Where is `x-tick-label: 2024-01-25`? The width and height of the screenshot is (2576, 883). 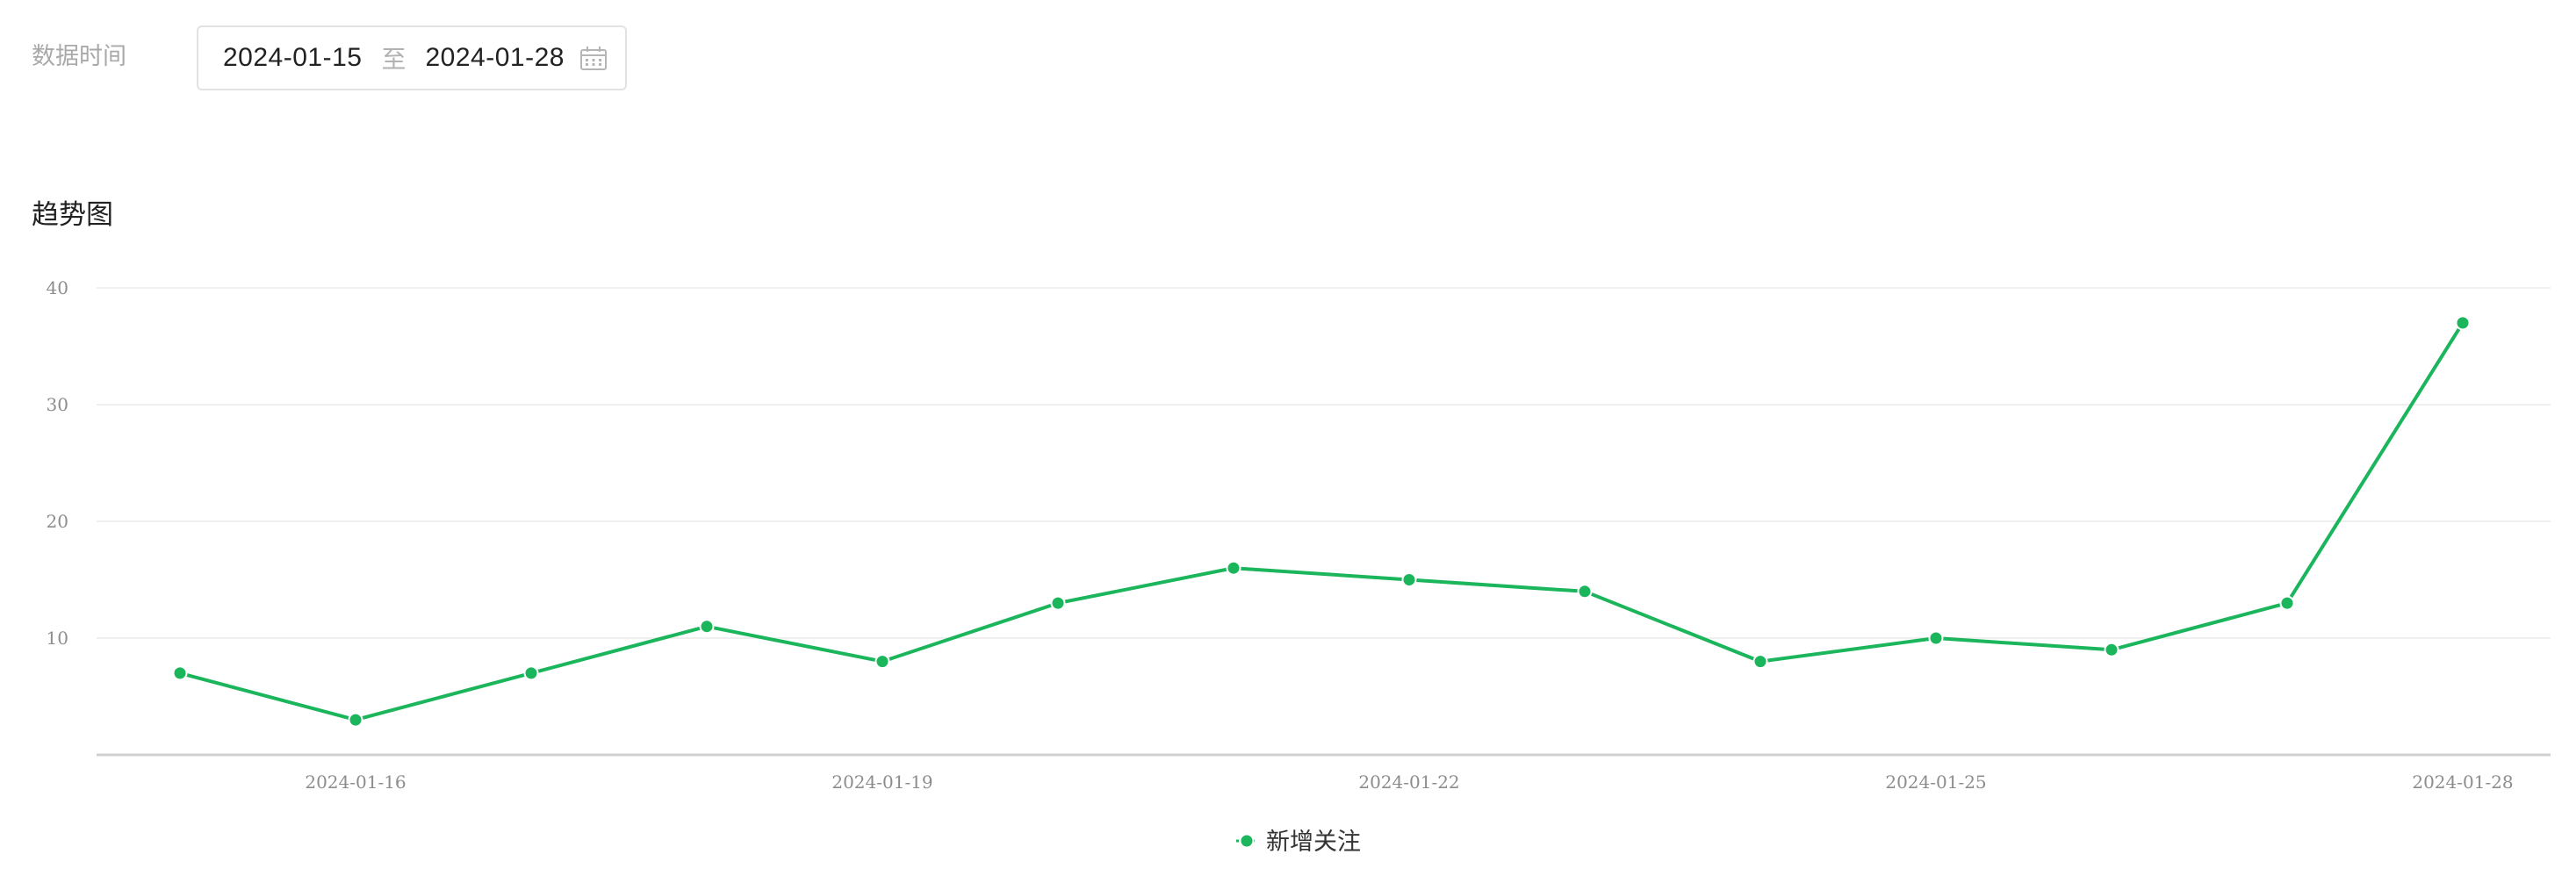 x-tick-label: 2024-01-25 is located at coordinates (1935, 782).